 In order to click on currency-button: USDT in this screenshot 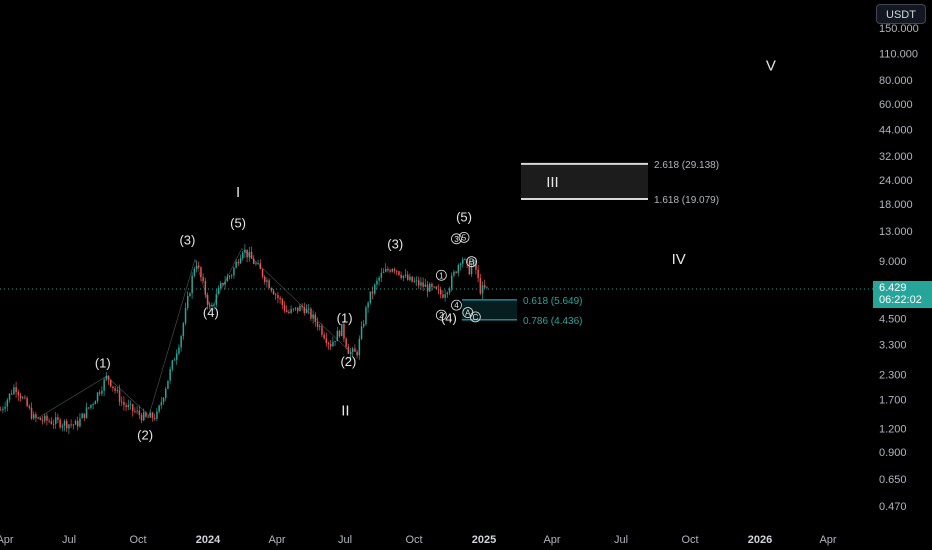, I will do `click(901, 14)`.